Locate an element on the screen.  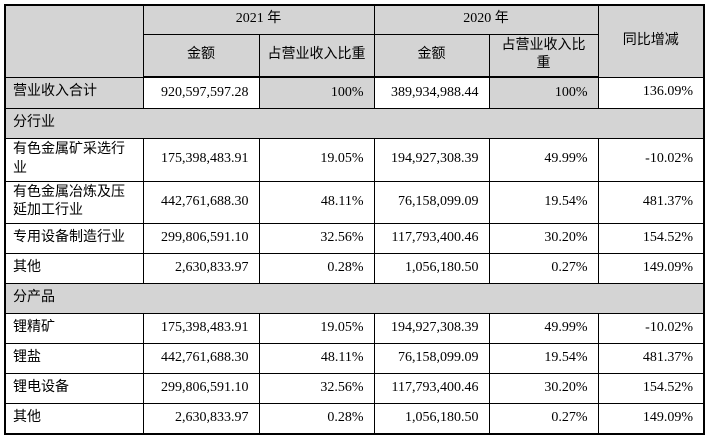
row-label: 专用设备制造行业 is located at coordinates (74, 239).